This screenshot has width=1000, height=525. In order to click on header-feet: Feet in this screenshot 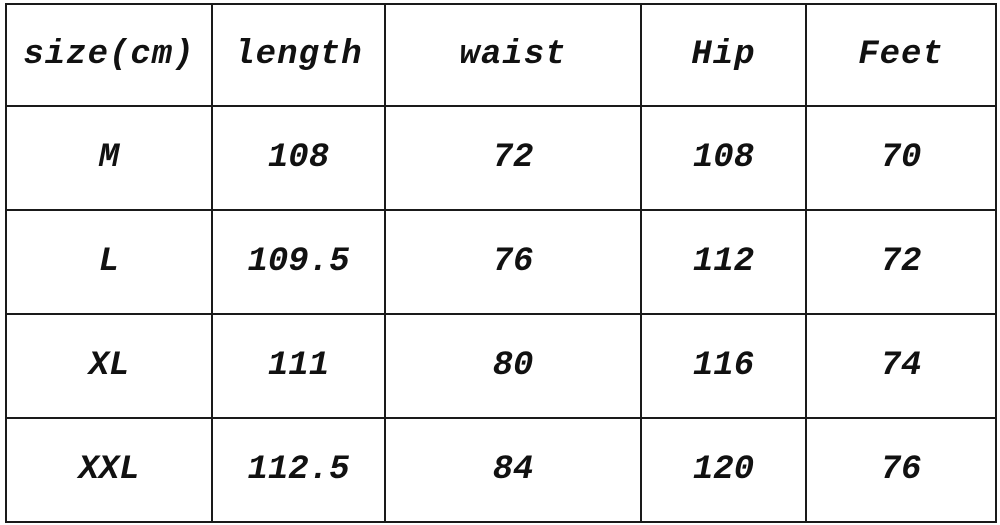, I will do `click(901, 55)`.